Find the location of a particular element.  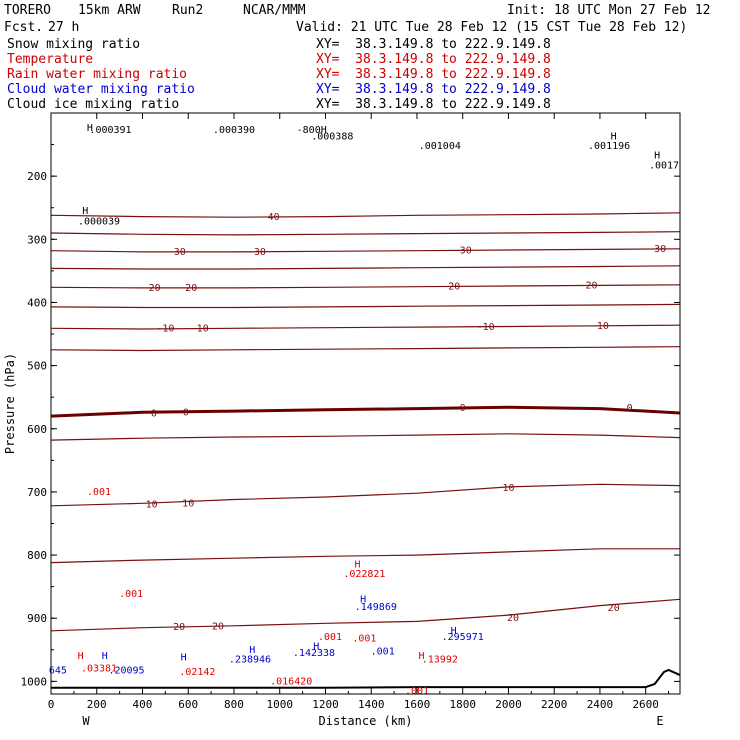

rain-water-label: .016420 is located at coordinates (291, 681).